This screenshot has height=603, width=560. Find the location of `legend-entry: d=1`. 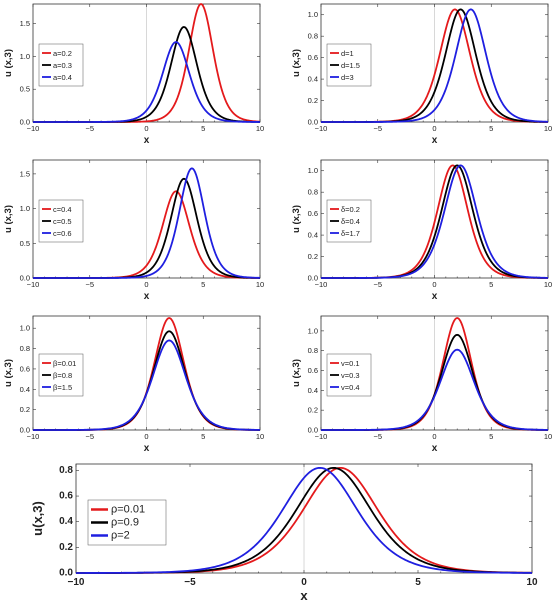

legend-entry: d=1 is located at coordinates (347, 53).